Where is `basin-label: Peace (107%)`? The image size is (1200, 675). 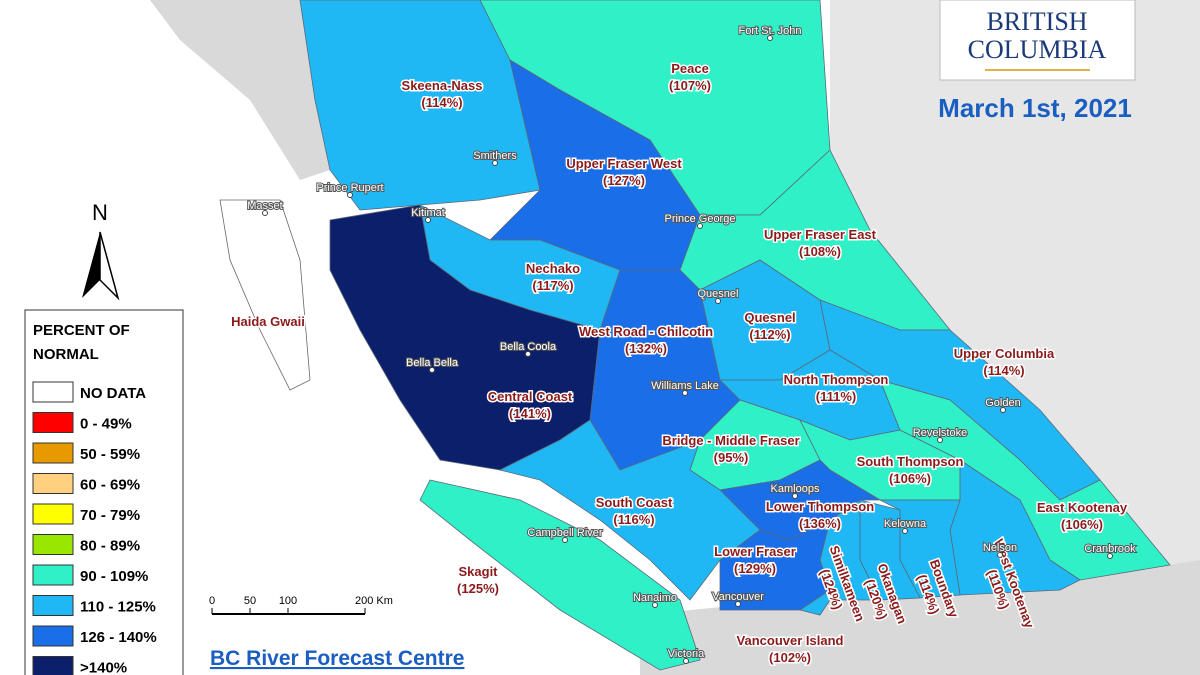 basin-label: Peace (107%) is located at coordinates (690, 77).